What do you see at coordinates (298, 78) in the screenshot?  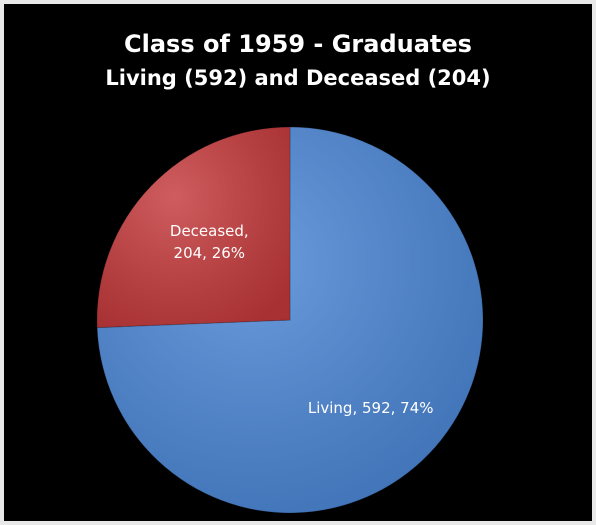 I see `chart-subtitle: Living (592) and Deceased (204)` at bounding box center [298, 78].